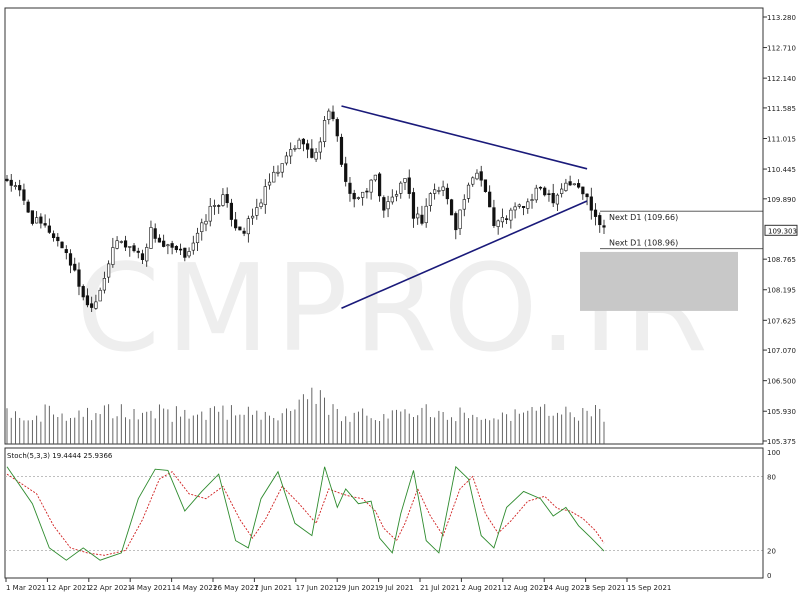  I want to click on date-label: 26 May 2021, so click(236, 588).